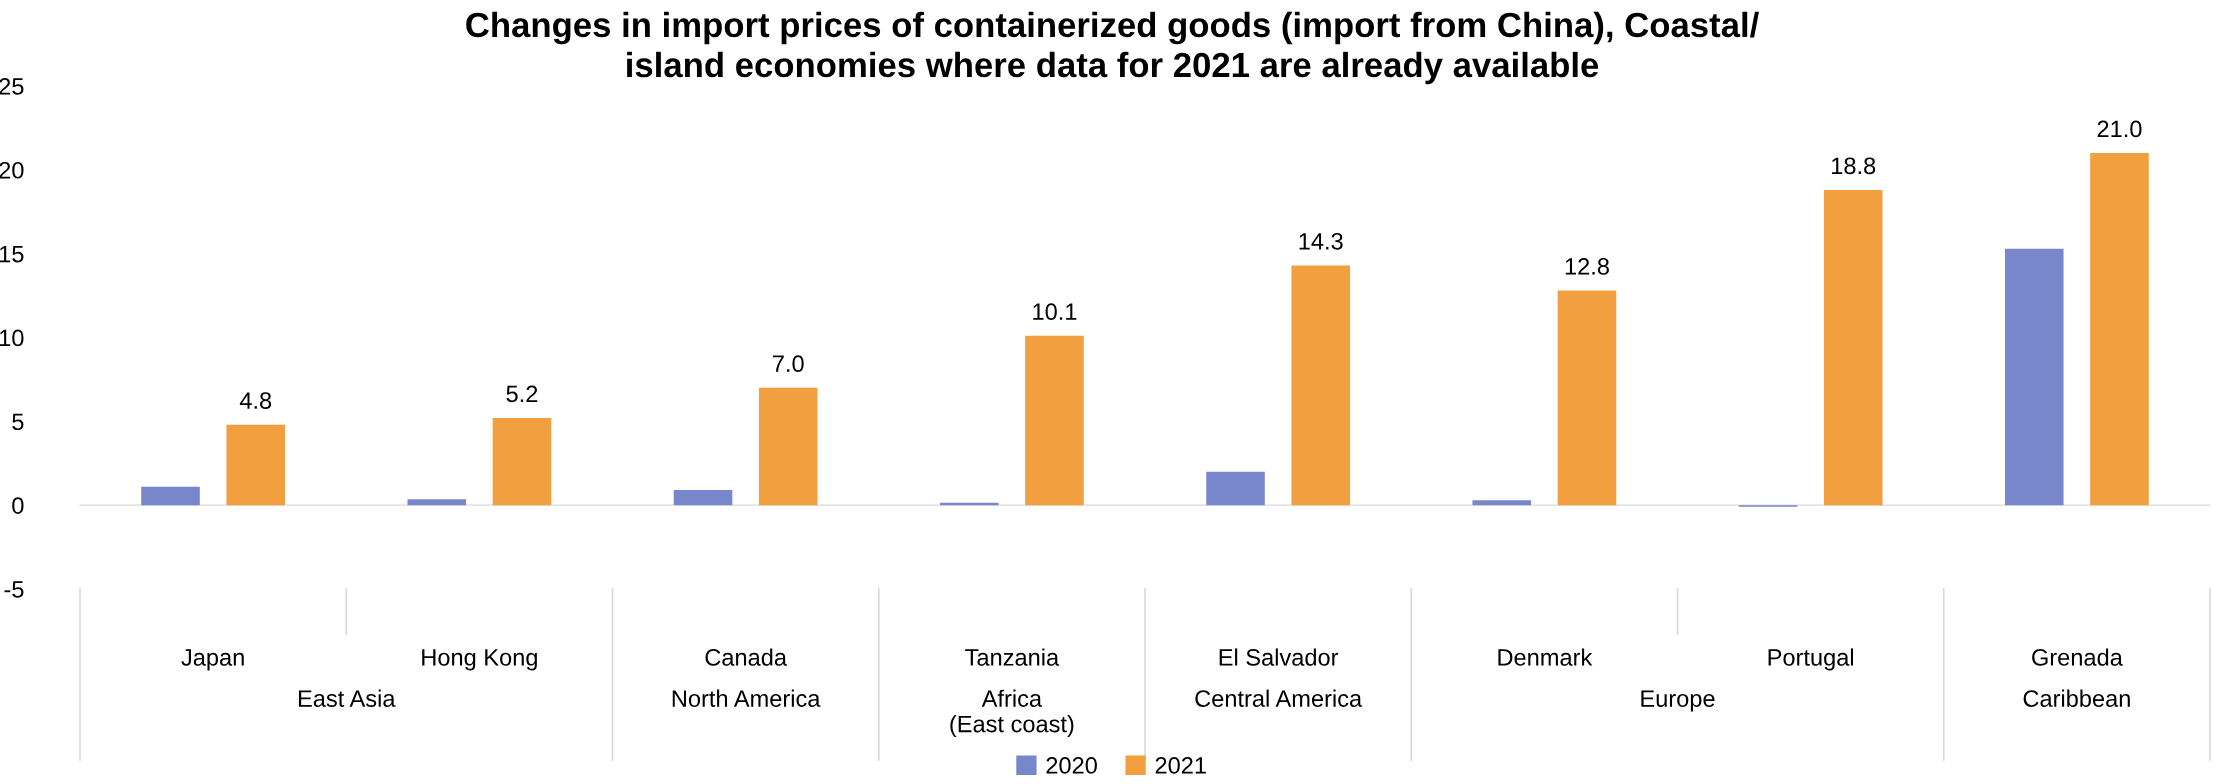 Image resolution: width=2224 pixels, height=784 pixels. Describe the element at coordinates (12, 86) in the screenshot. I see `y-tick-label: 25` at that location.